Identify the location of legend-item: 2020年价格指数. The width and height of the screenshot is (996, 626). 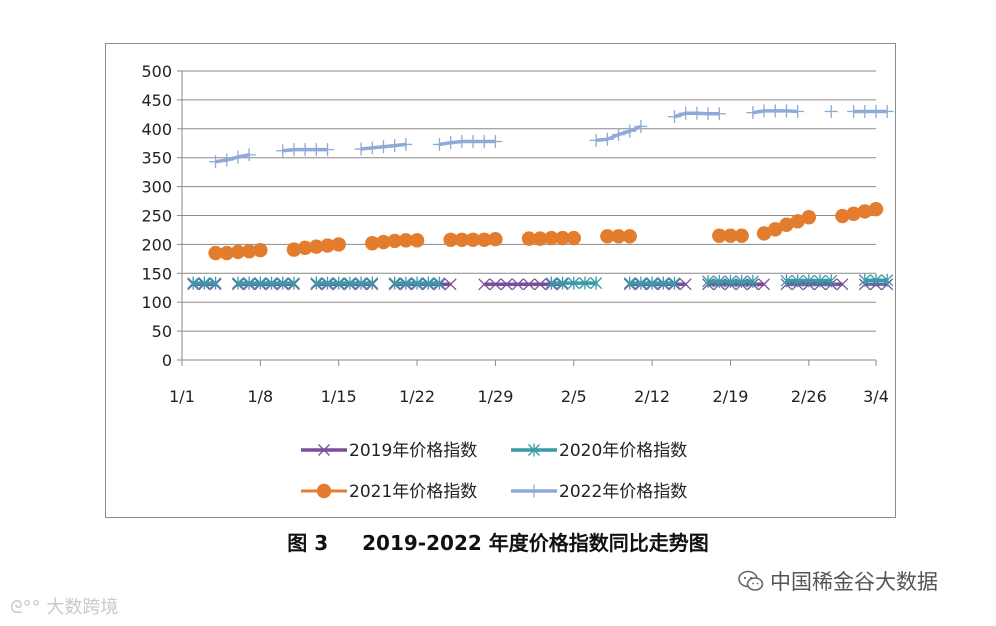
(599, 451).